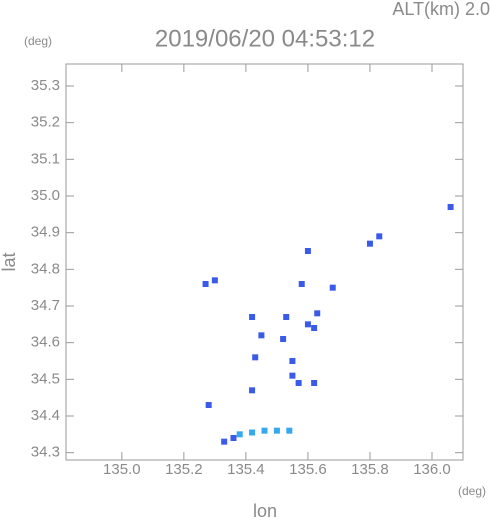  I want to click on y-axis-label: lat, so click(9, 261).